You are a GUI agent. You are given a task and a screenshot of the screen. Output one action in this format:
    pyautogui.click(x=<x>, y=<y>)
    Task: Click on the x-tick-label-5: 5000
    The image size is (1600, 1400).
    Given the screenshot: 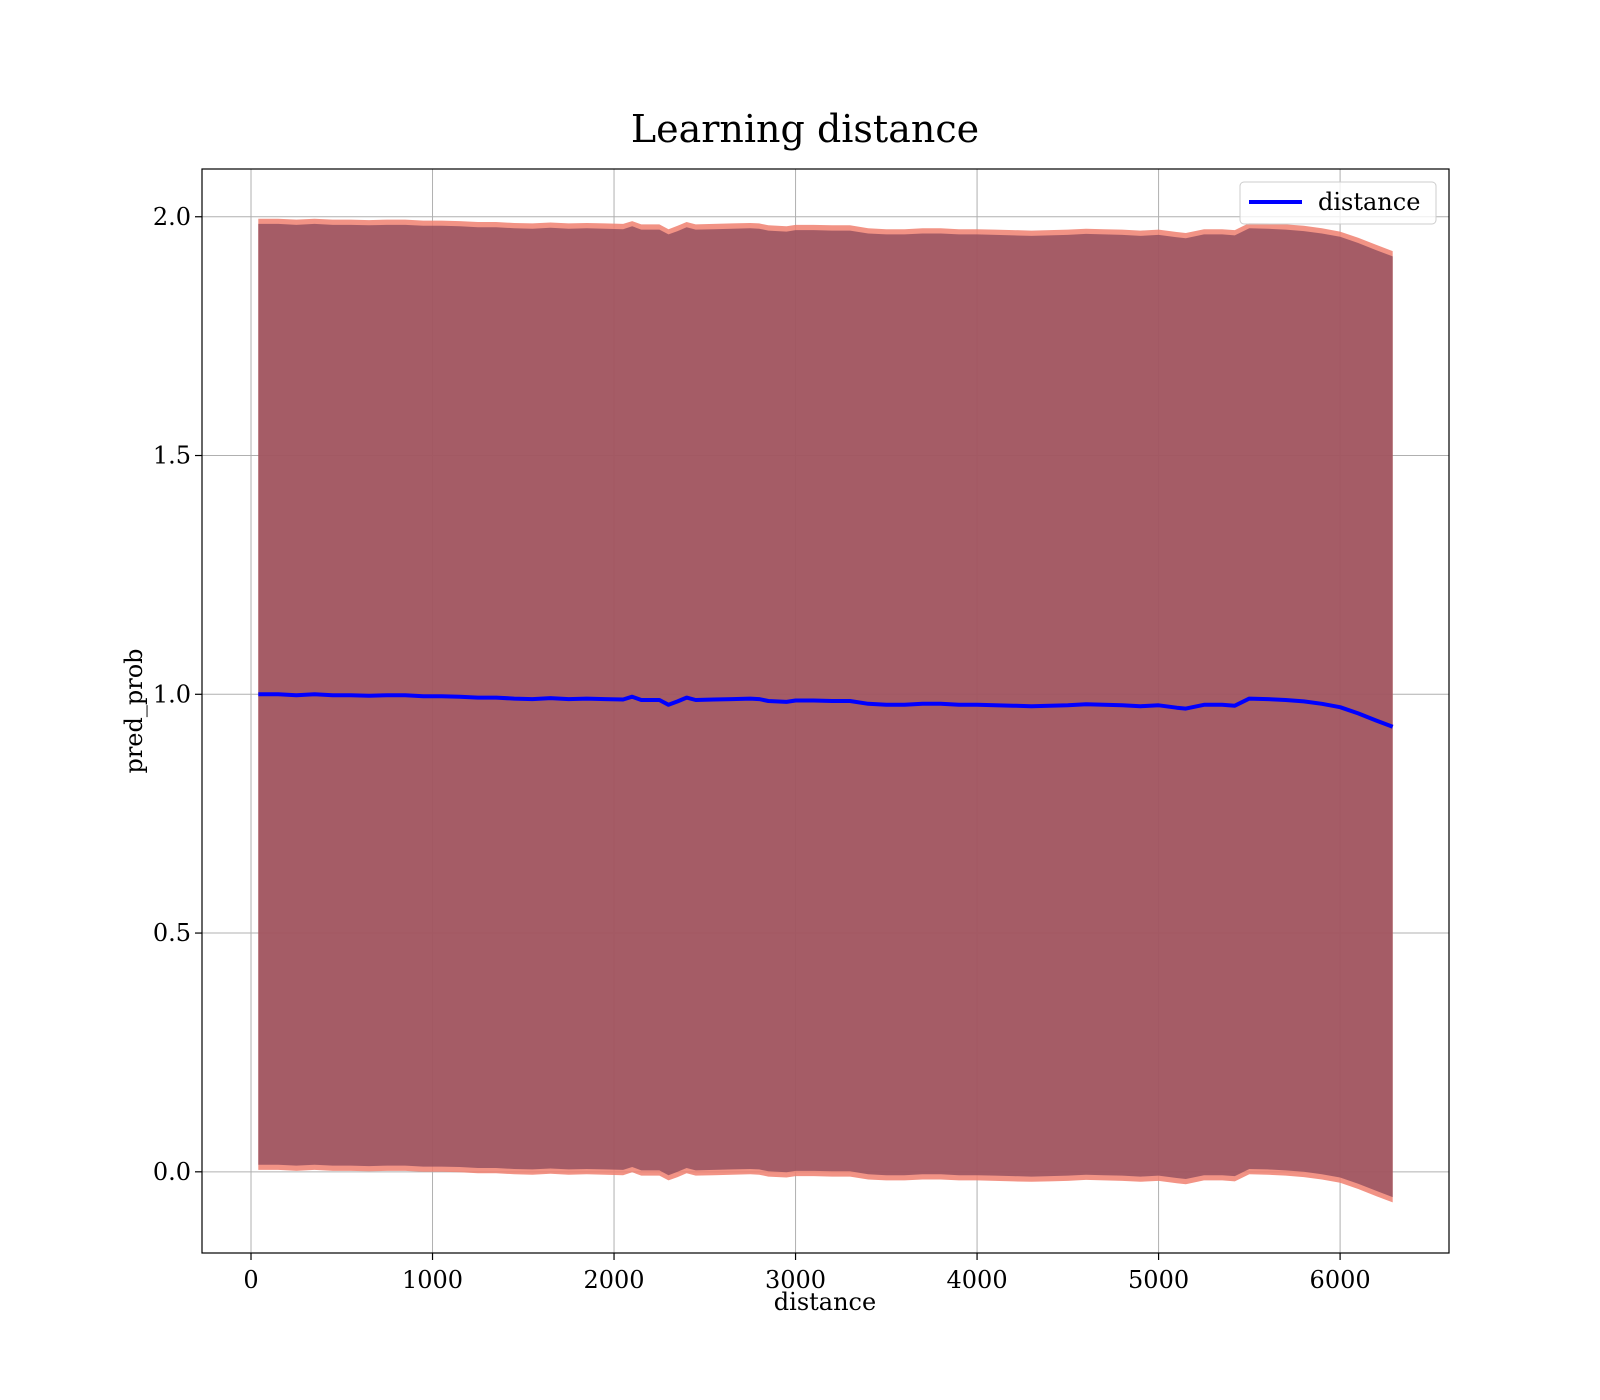 What is the action you would take?
    pyautogui.click(x=1158, y=1280)
    